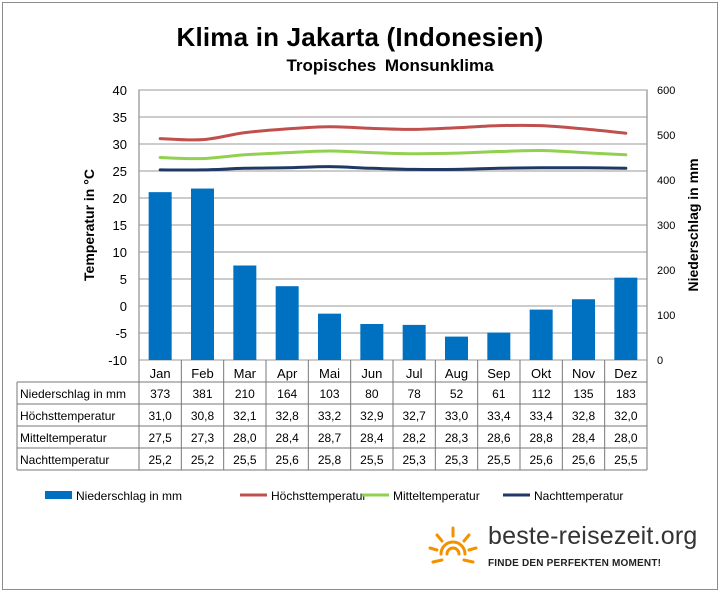 This screenshot has height=592, width=720. I want to click on x-tick-label: Okt, so click(541, 373).